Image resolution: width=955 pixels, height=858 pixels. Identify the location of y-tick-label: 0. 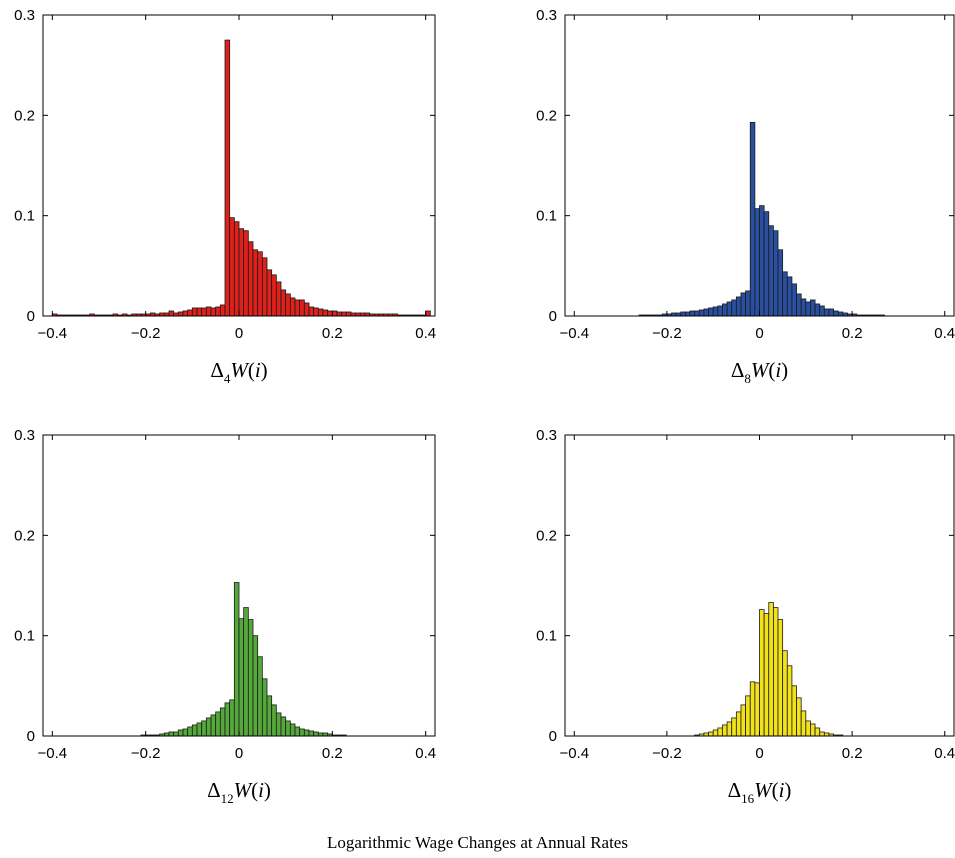
(31, 316).